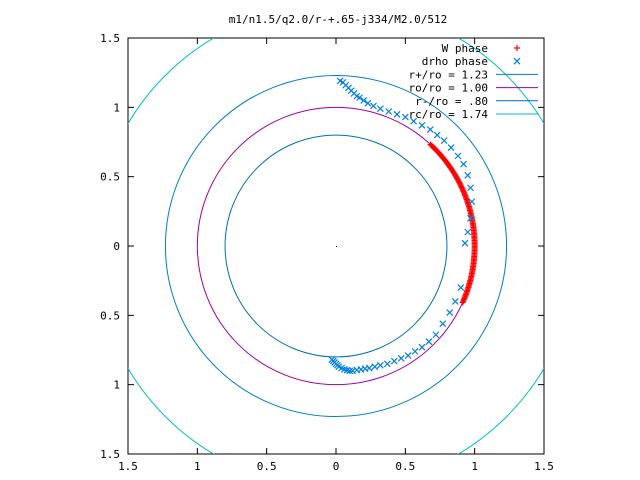 This screenshot has width=640, height=480. What do you see at coordinates (448, 74) in the screenshot?
I see `legend-label: r+/ro = 1.23` at bounding box center [448, 74].